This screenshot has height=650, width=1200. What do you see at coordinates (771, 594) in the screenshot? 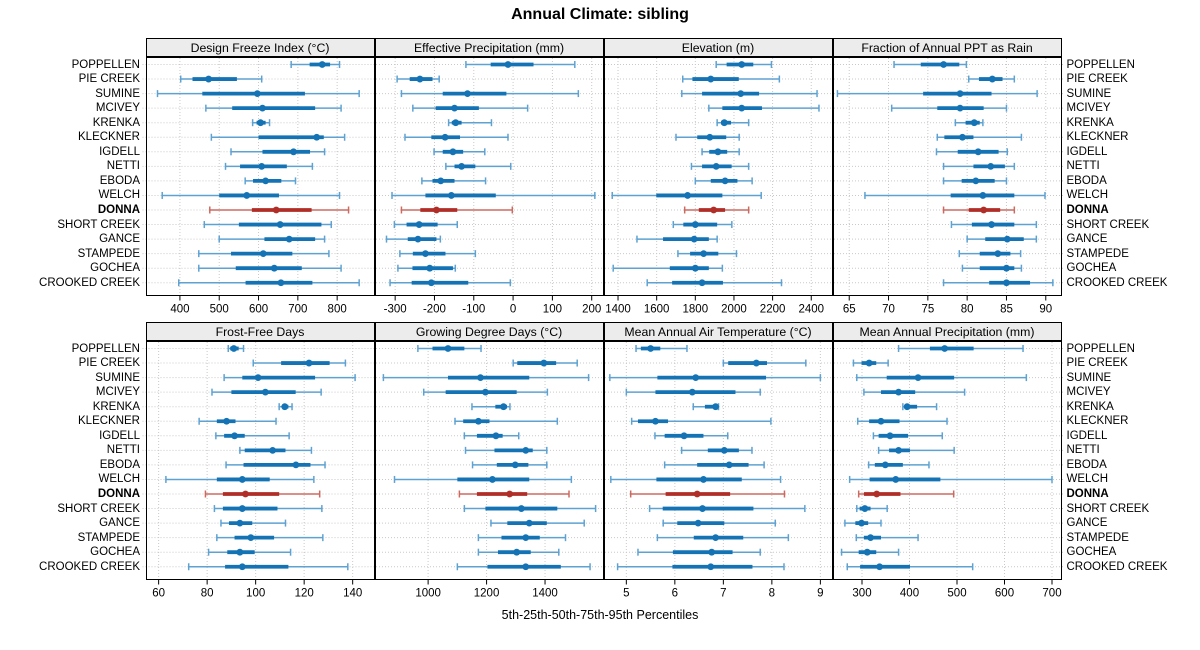
I see `axis-tick-label: 8` at bounding box center [771, 594].